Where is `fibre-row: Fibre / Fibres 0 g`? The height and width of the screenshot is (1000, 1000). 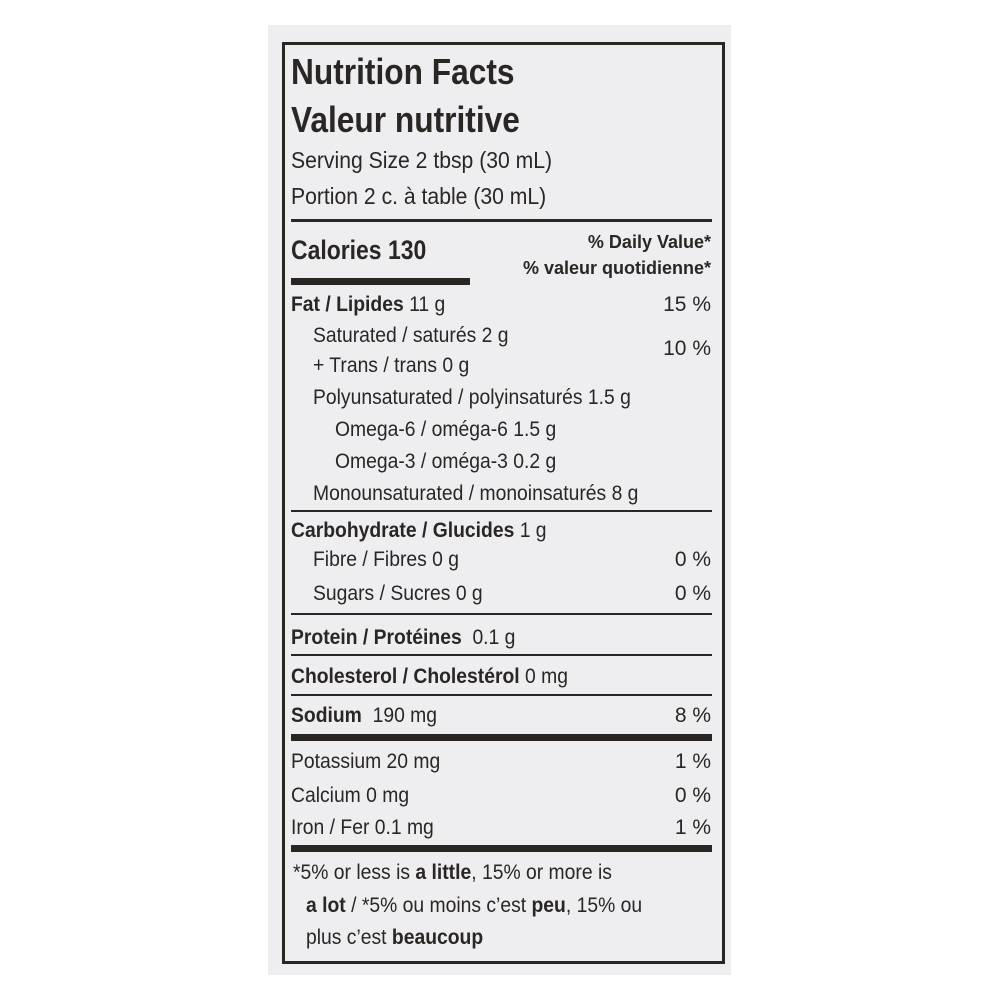
fibre-row: Fibre / Fibres 0 g is located at coordinates (386, 559).